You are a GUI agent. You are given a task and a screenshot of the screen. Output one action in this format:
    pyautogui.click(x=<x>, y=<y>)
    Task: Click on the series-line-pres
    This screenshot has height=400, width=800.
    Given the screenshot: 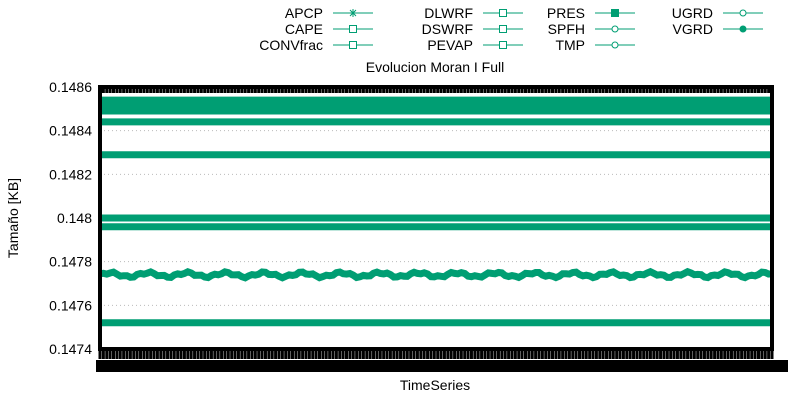 What is the action you would take?
    pyautogui.click(x=436, y=274)
    